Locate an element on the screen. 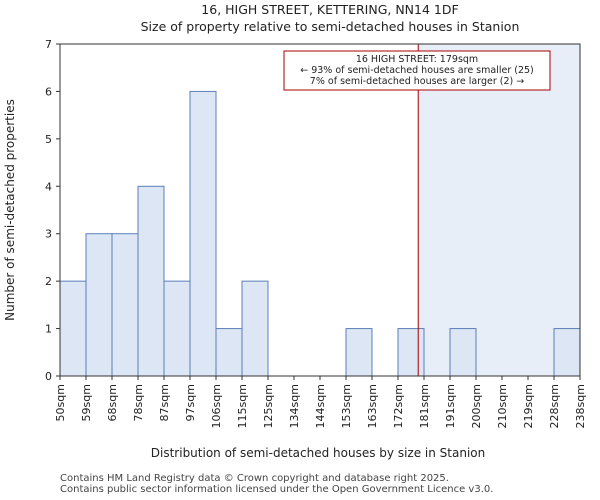 Image resolution: width=600 pixels, height=500 pixels. bar-50sqm is located at coordinates (73, 328).